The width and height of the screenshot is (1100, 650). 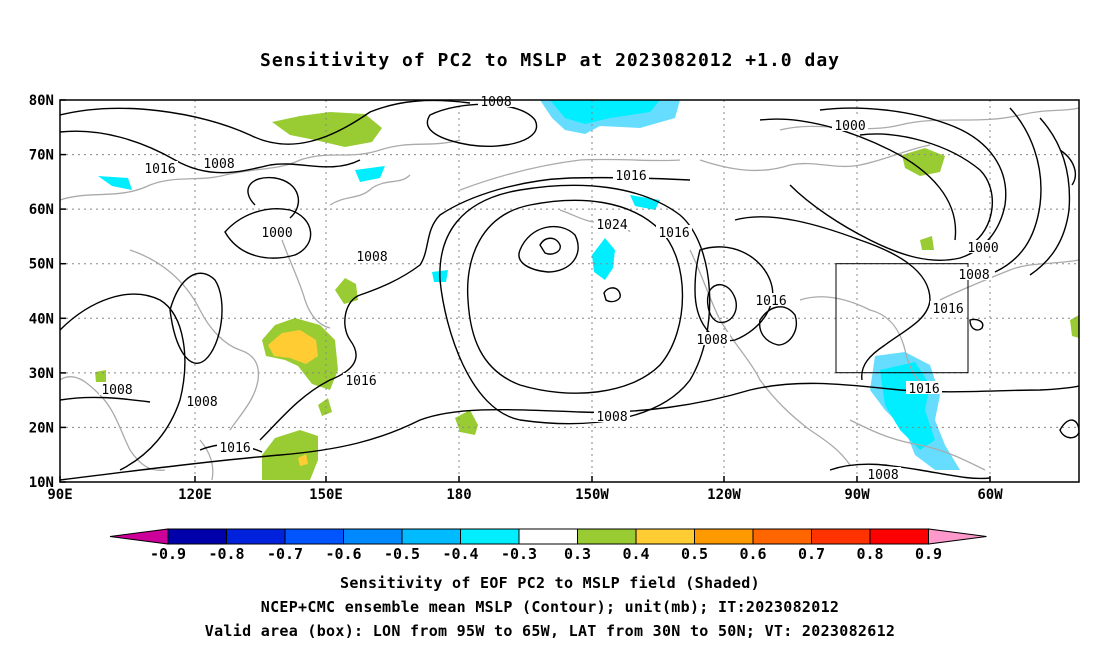 What do you see at coordinates (59, 495) in the screenshot?
I see `lon-label: 90E` at bounding box center [59, 495].